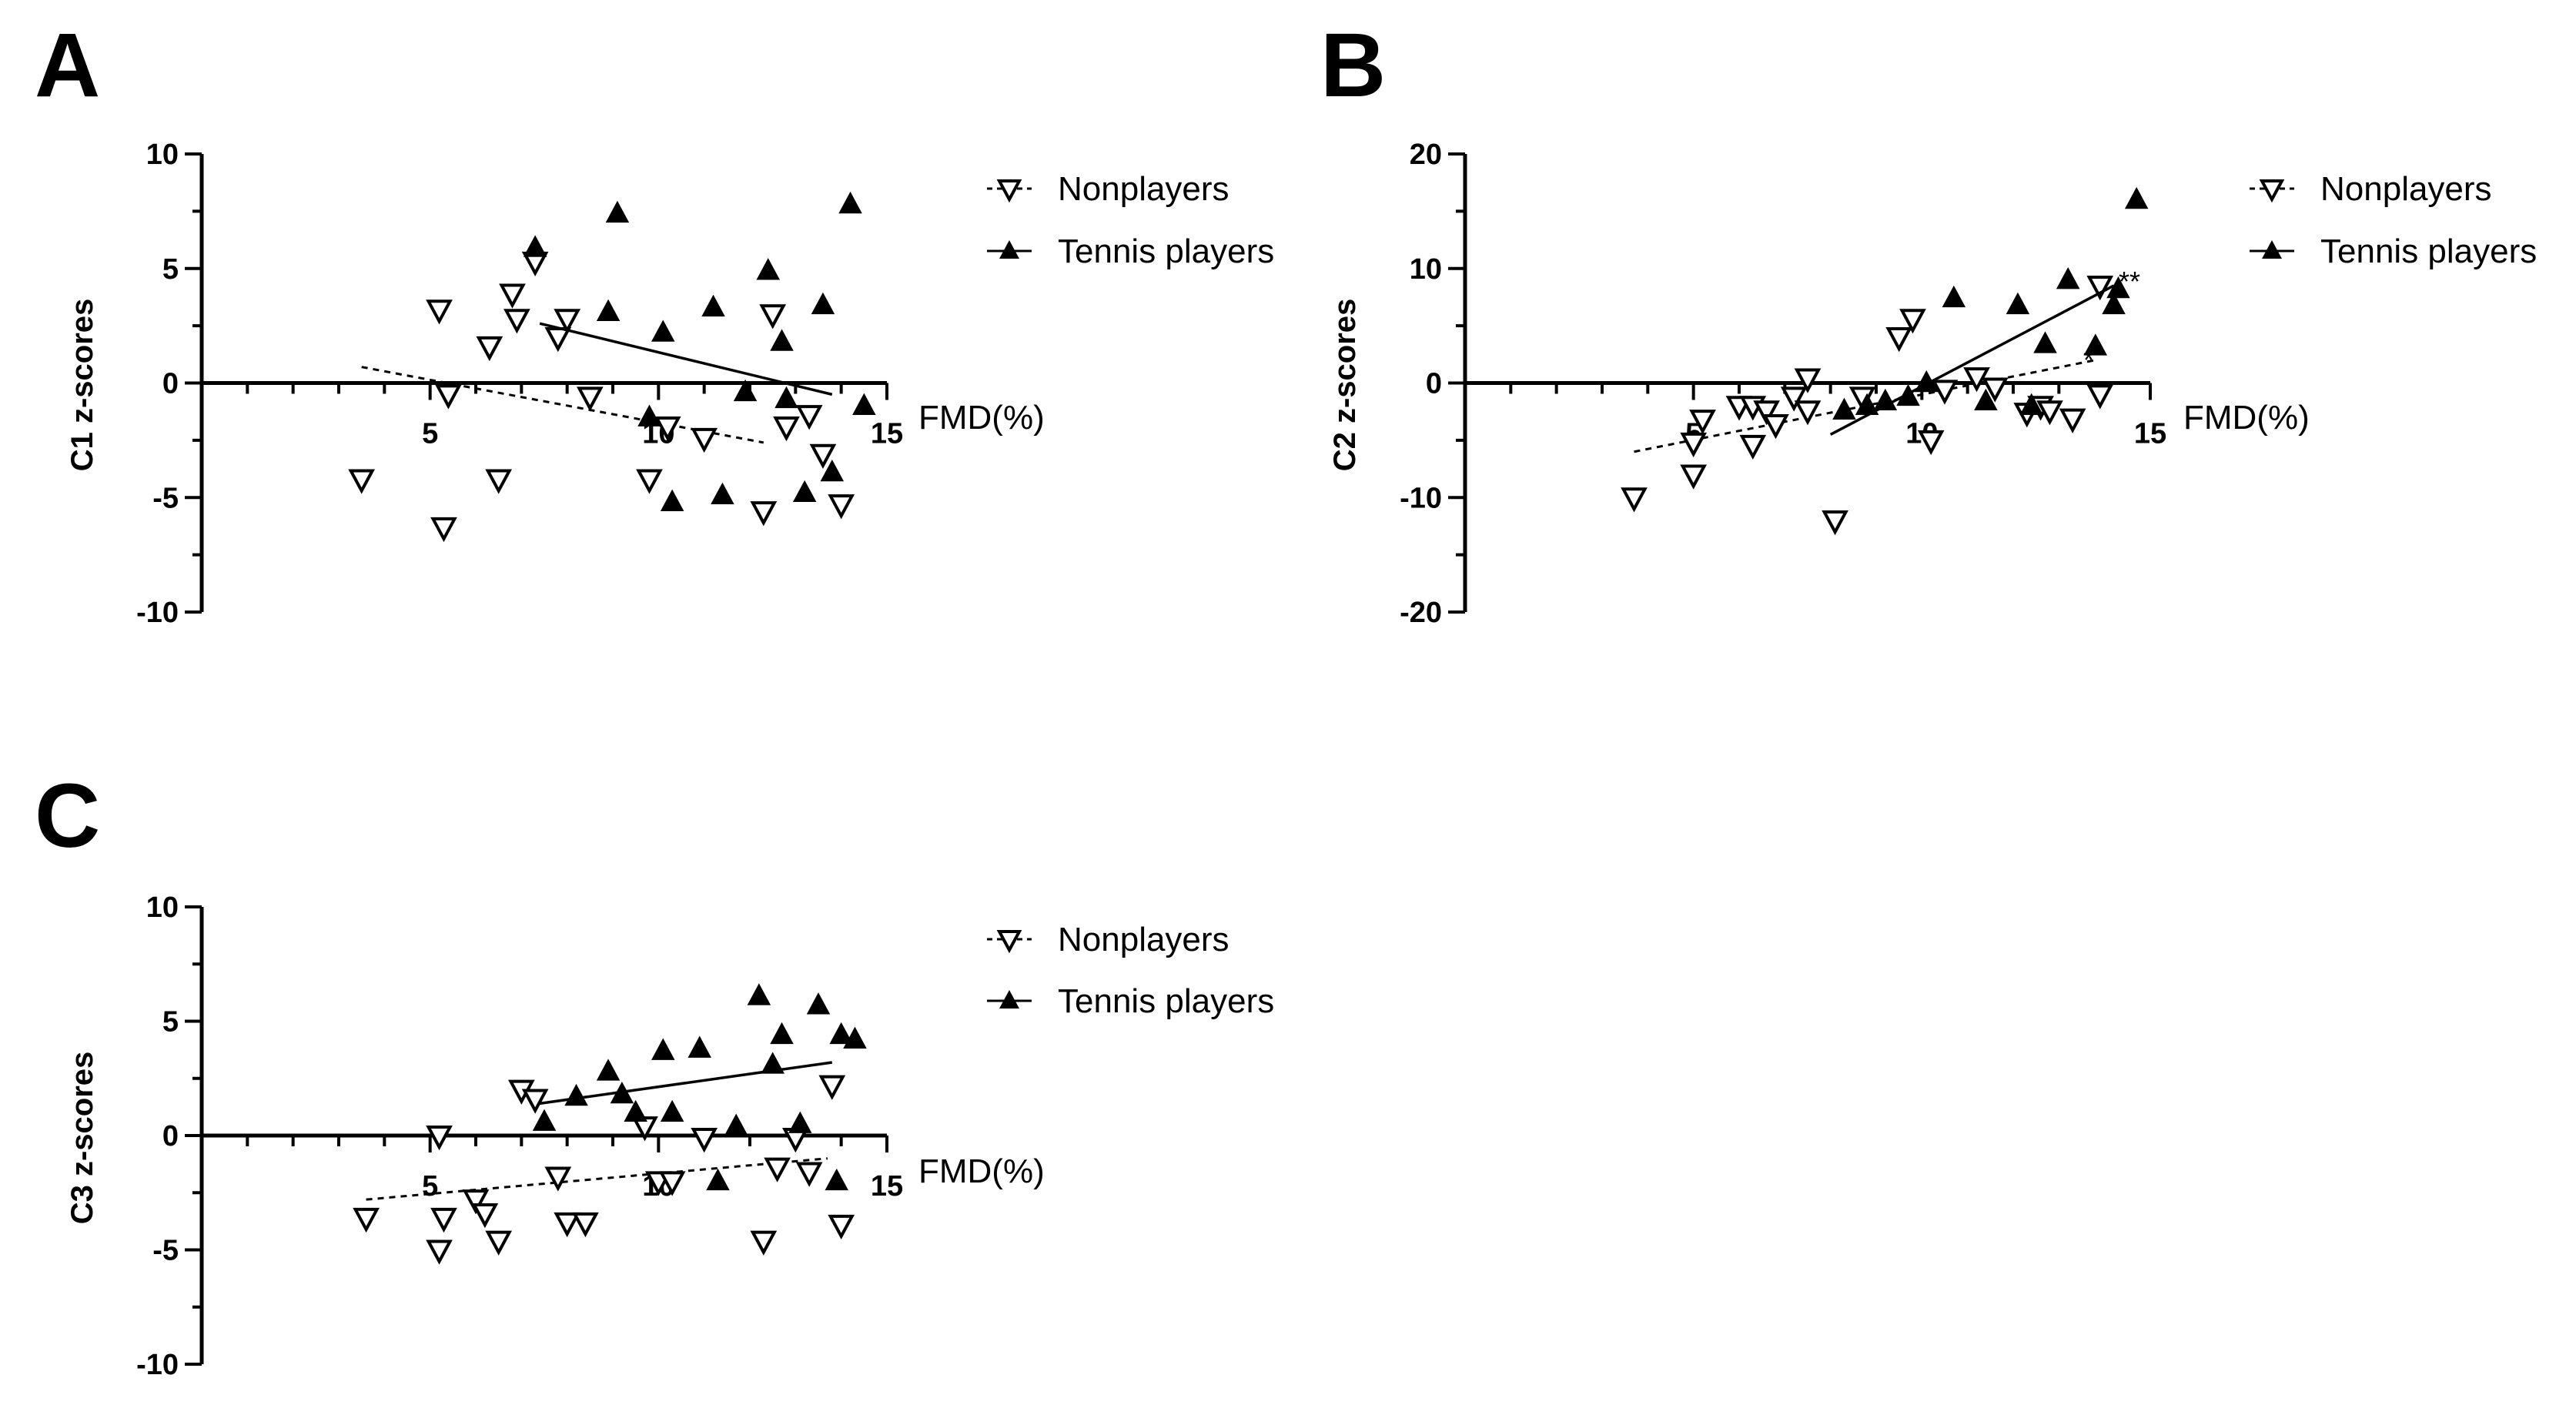  I want to click on x-tick-label: 15, so click(887, 1186).